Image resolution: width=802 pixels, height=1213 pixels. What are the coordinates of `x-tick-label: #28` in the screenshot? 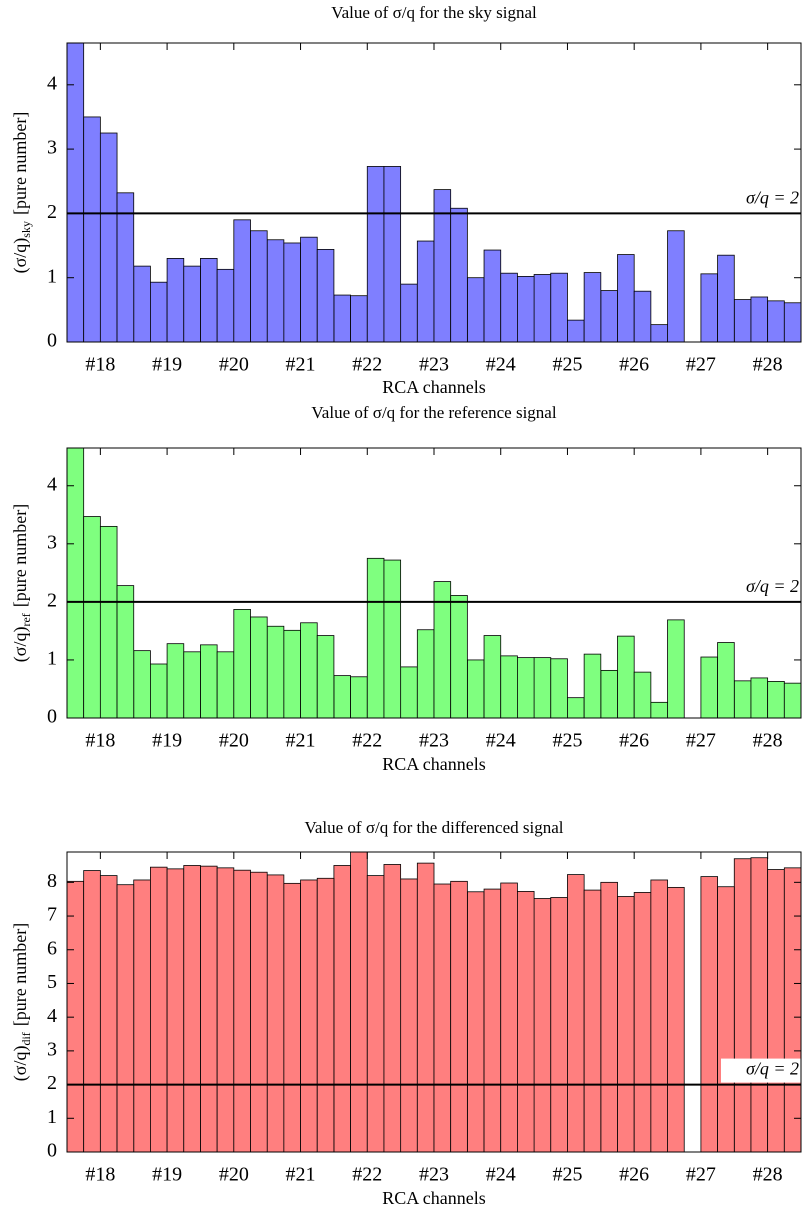 It's located at (768, 1175).